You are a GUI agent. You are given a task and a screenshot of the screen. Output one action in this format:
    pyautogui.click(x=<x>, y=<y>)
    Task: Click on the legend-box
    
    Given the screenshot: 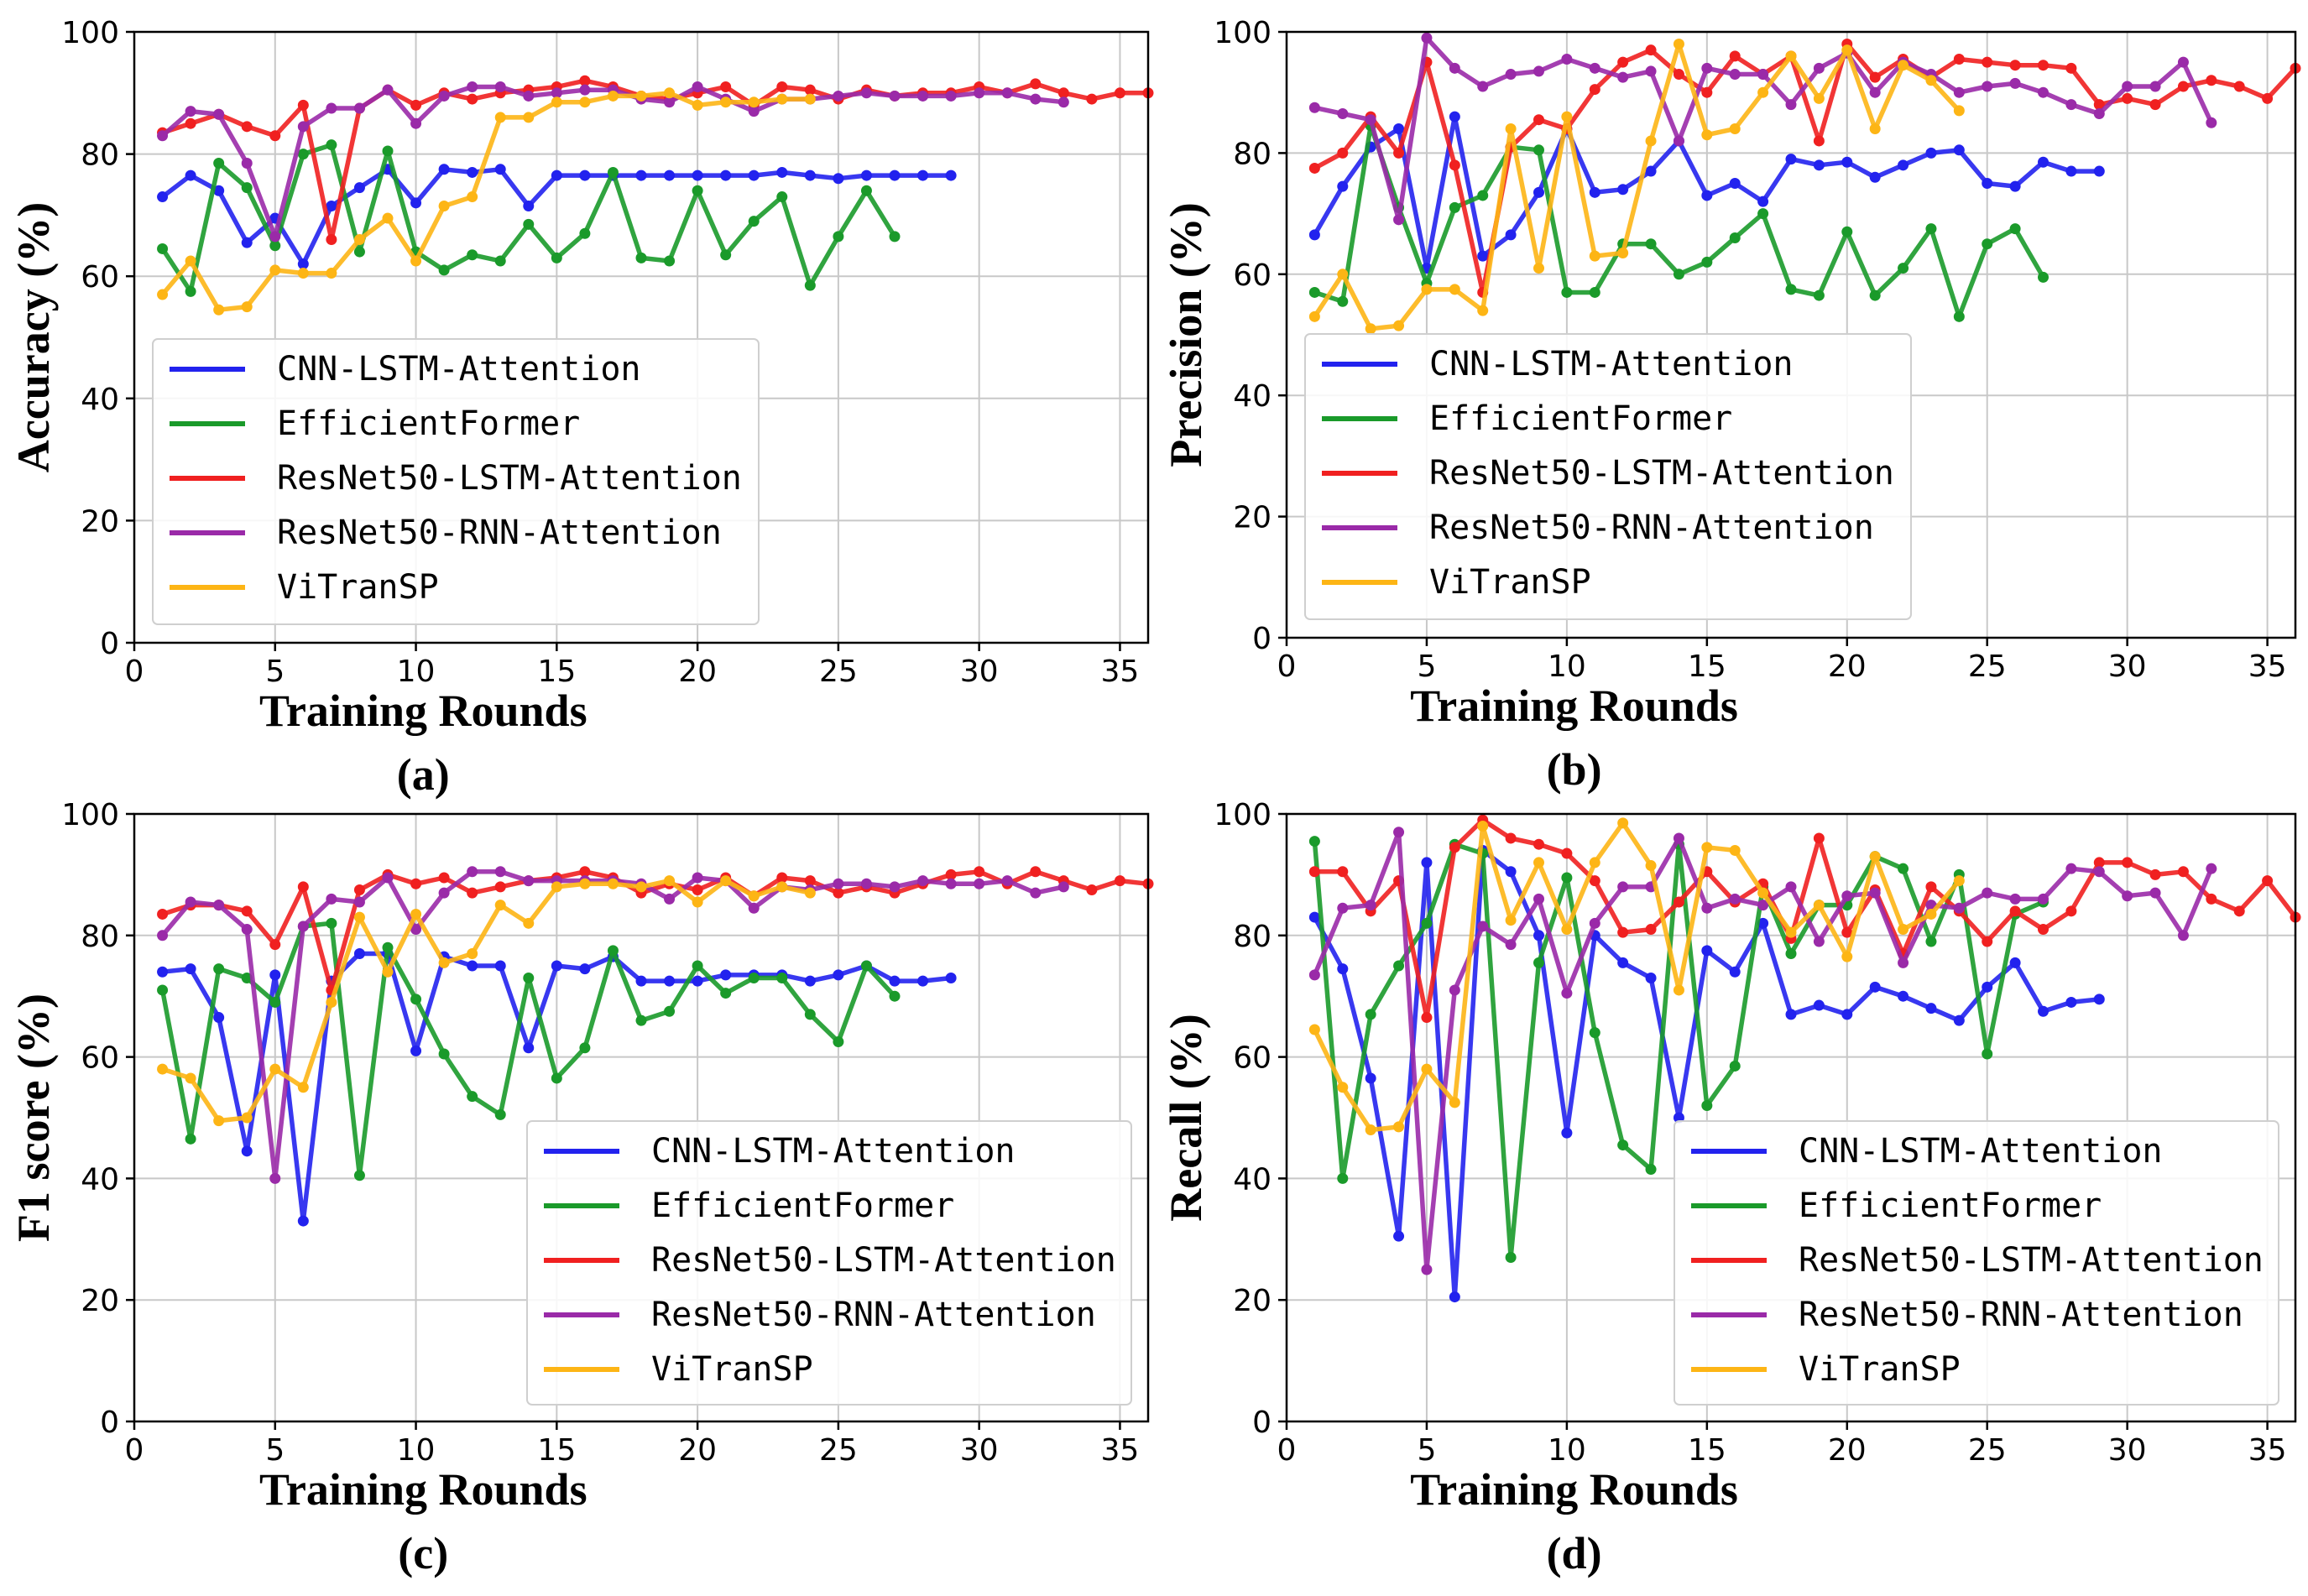 What is the action you would take?
    pyautogui.click(x=456, y=481)
    